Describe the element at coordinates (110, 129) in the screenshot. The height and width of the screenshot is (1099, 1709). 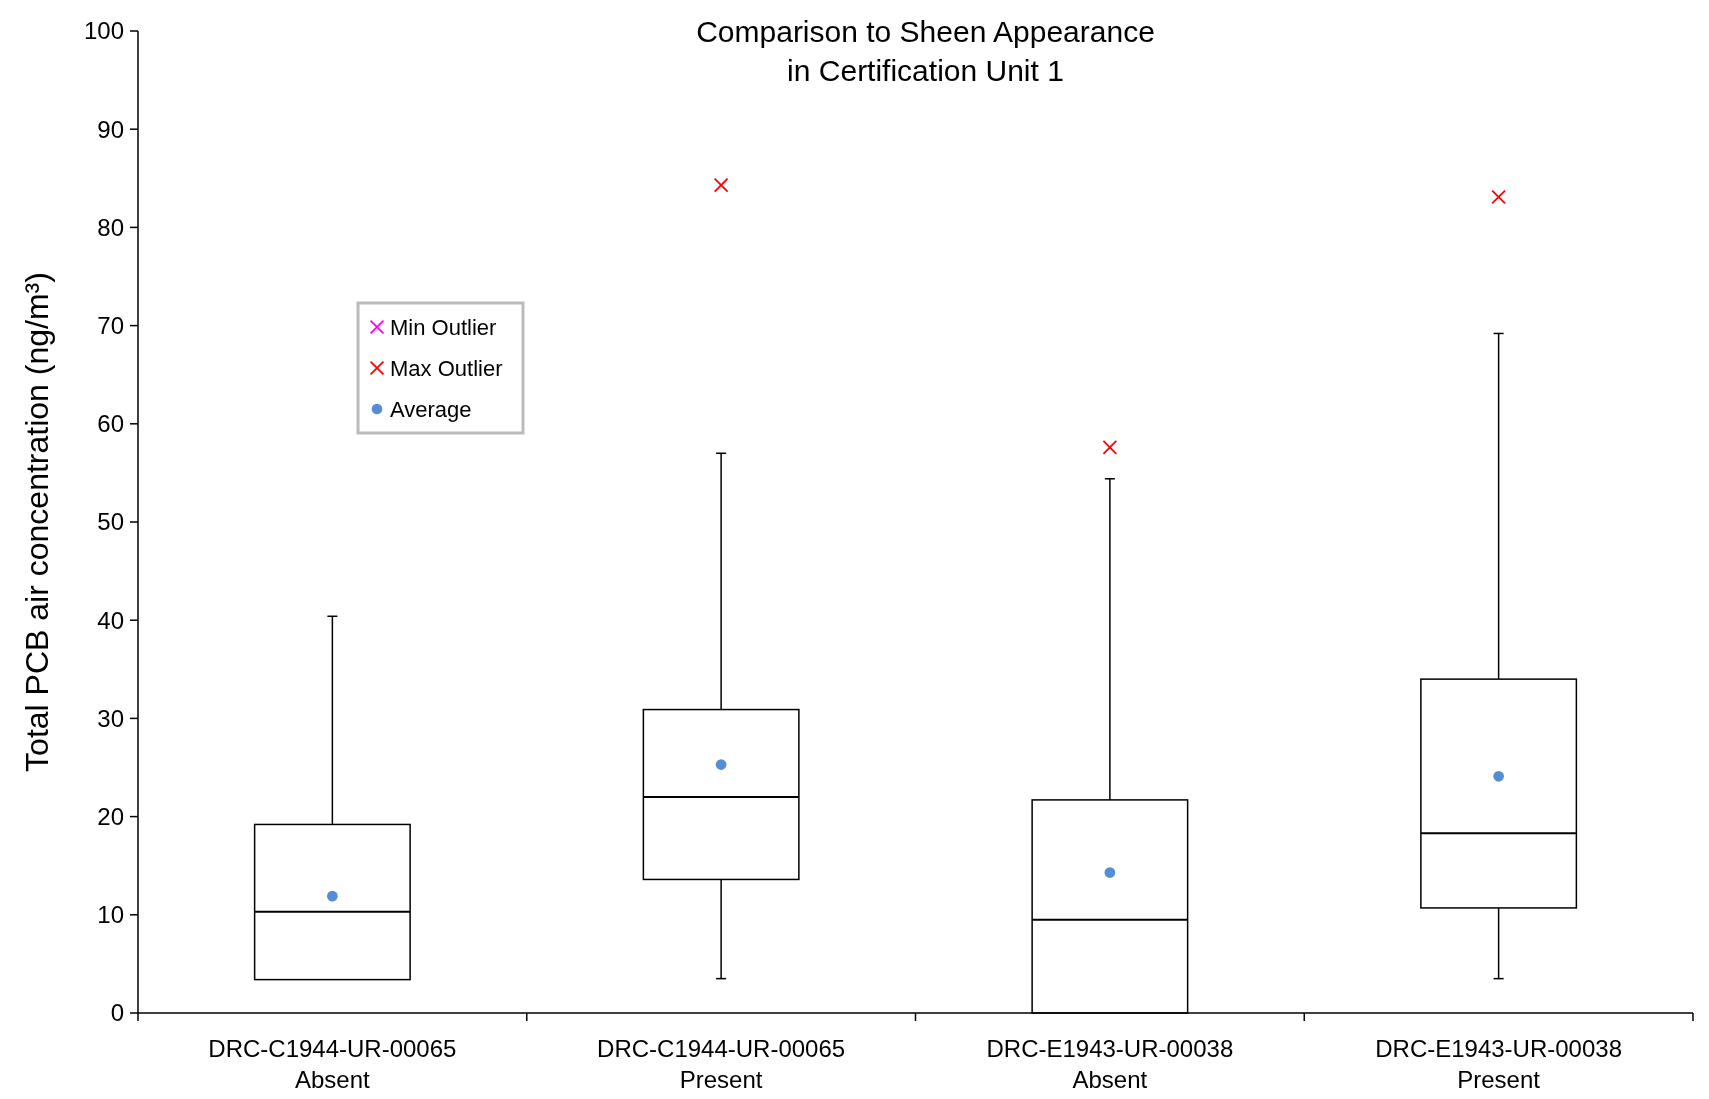
I see `y-tick-label: 90` at that location.